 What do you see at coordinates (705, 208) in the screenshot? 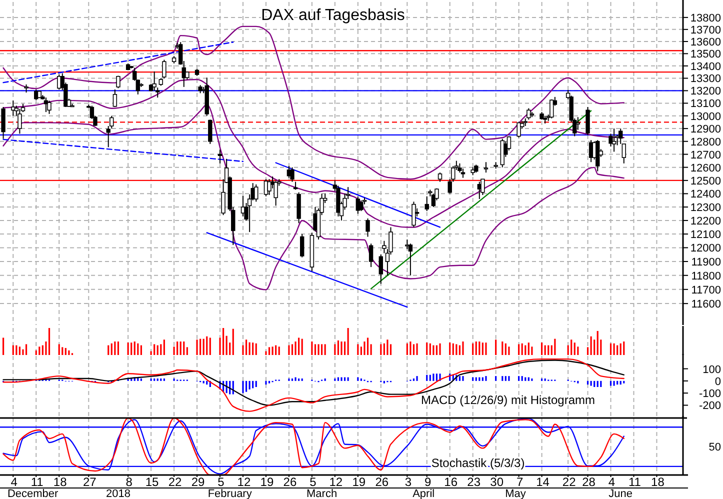
I see `y-tick-label: 12300` at bounding box center [705, 208].